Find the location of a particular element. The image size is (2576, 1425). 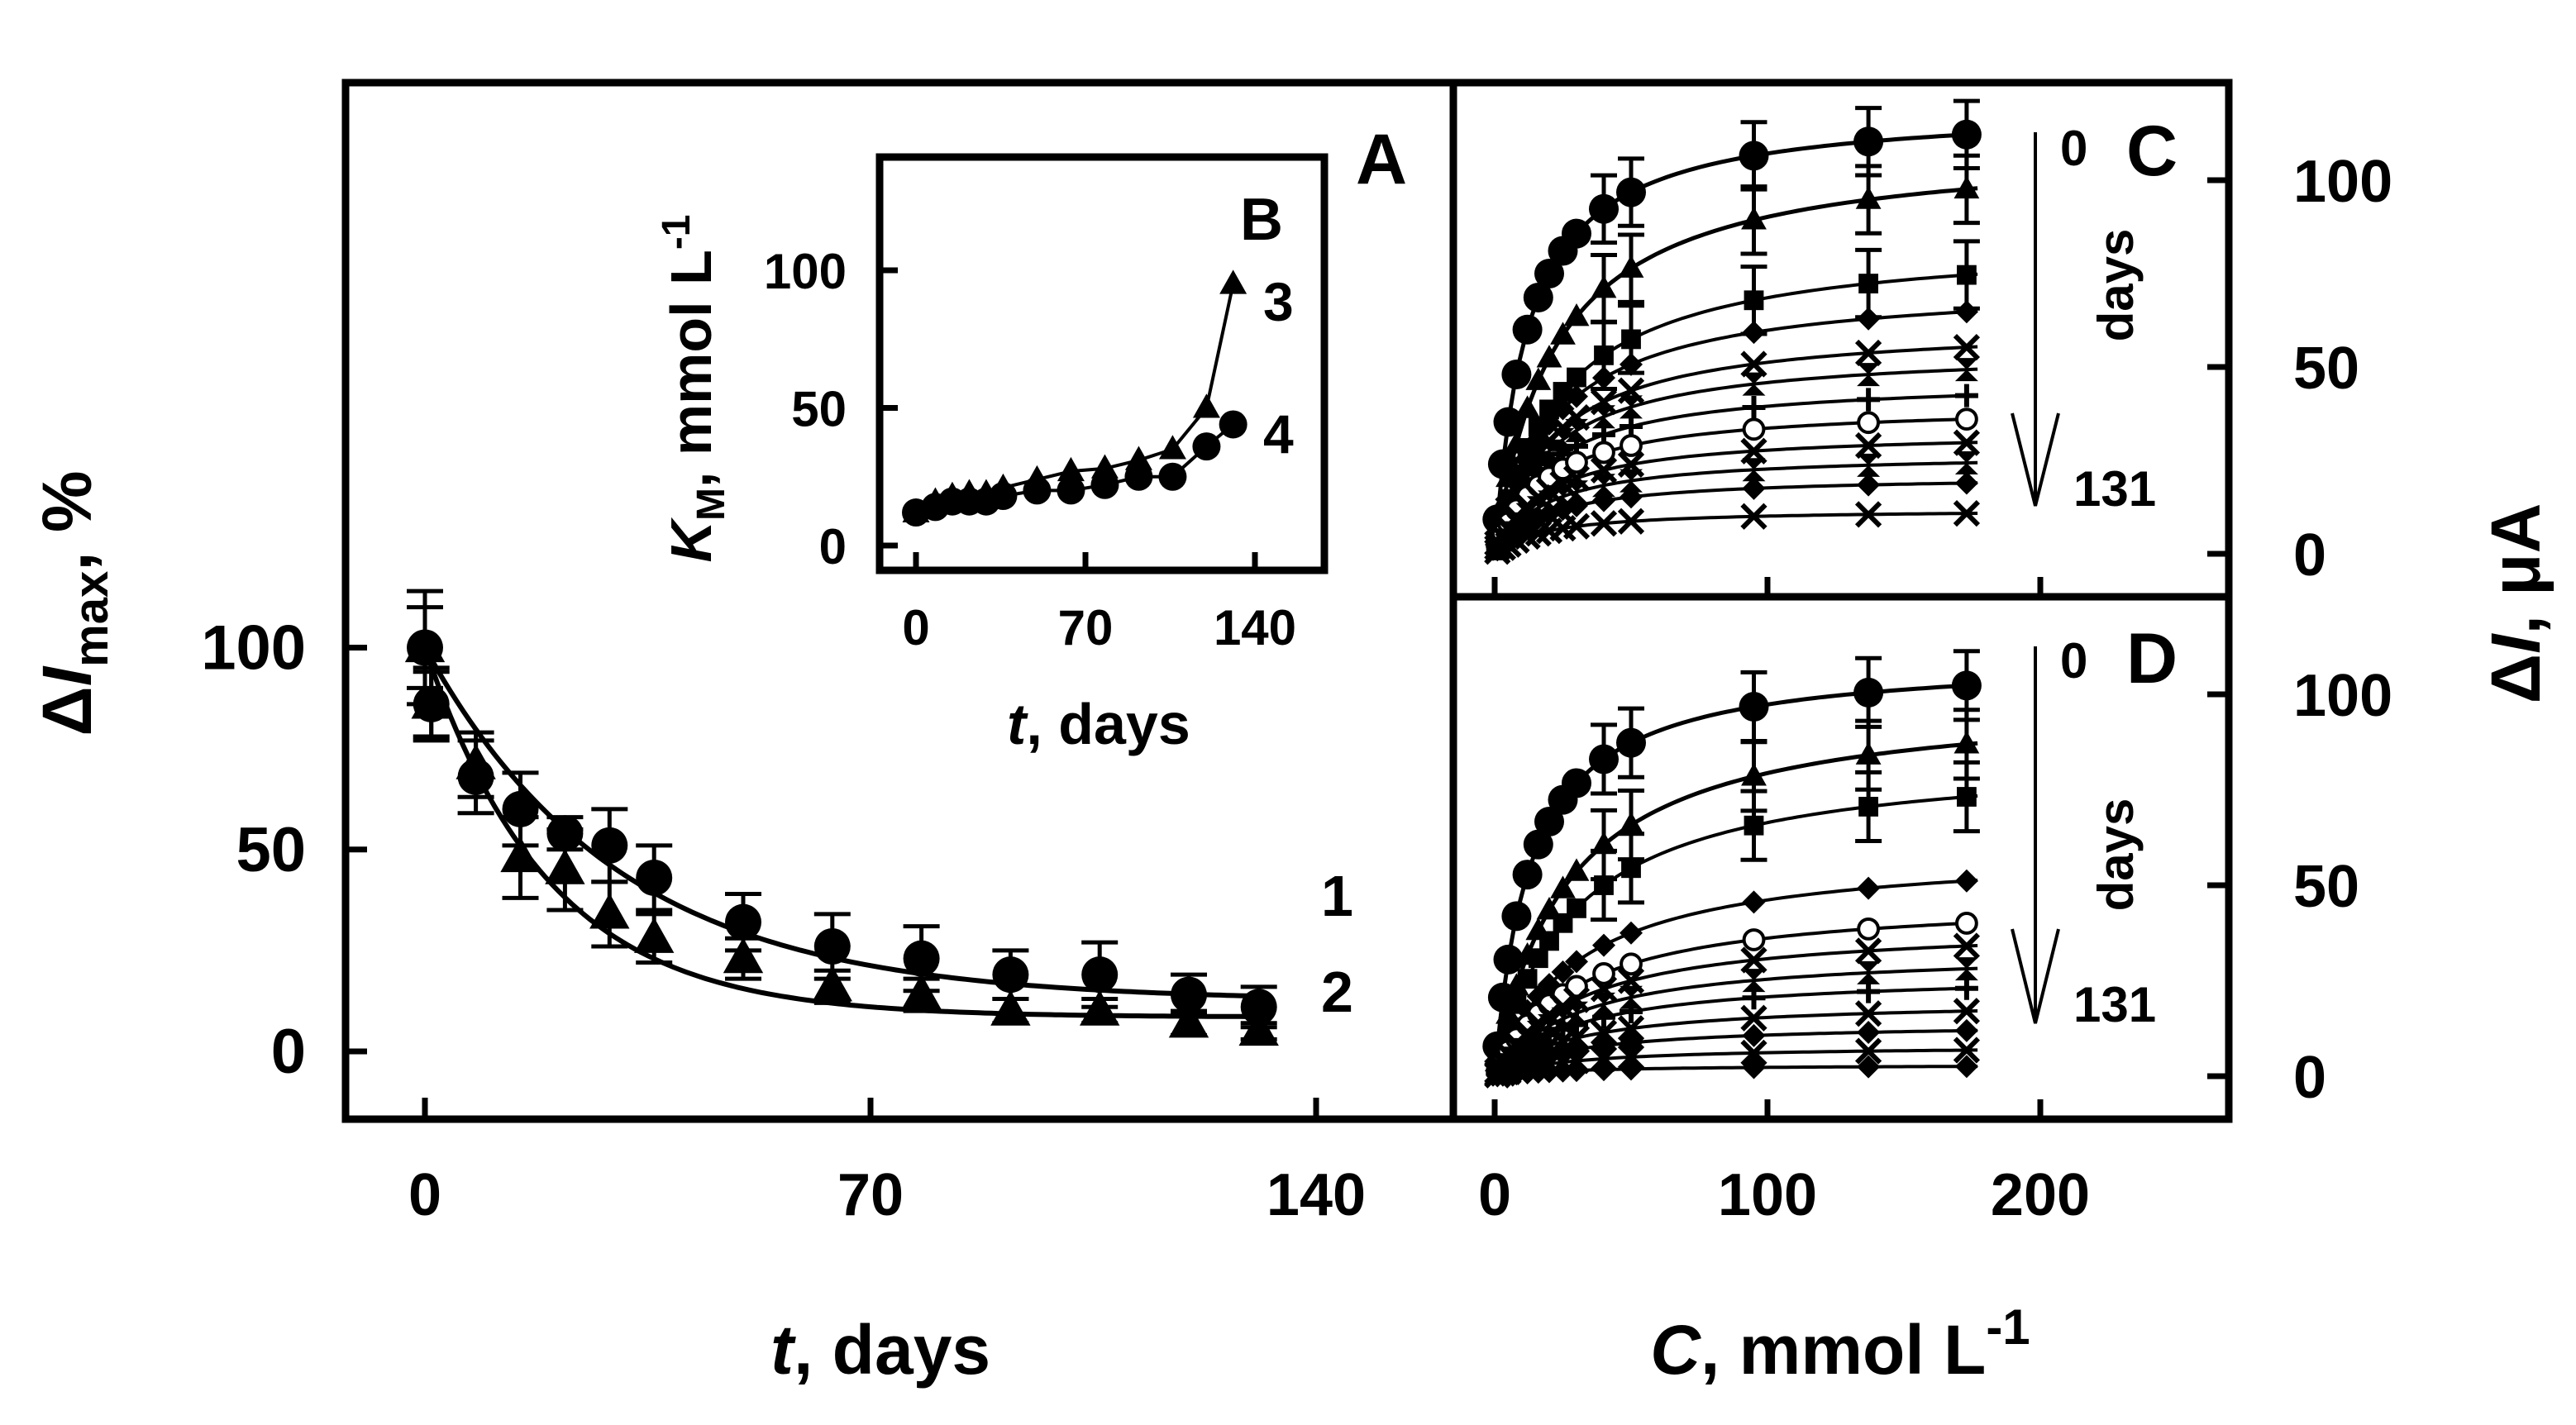

axis-title-b-x: t, days is located at coordinates (1098, 724).